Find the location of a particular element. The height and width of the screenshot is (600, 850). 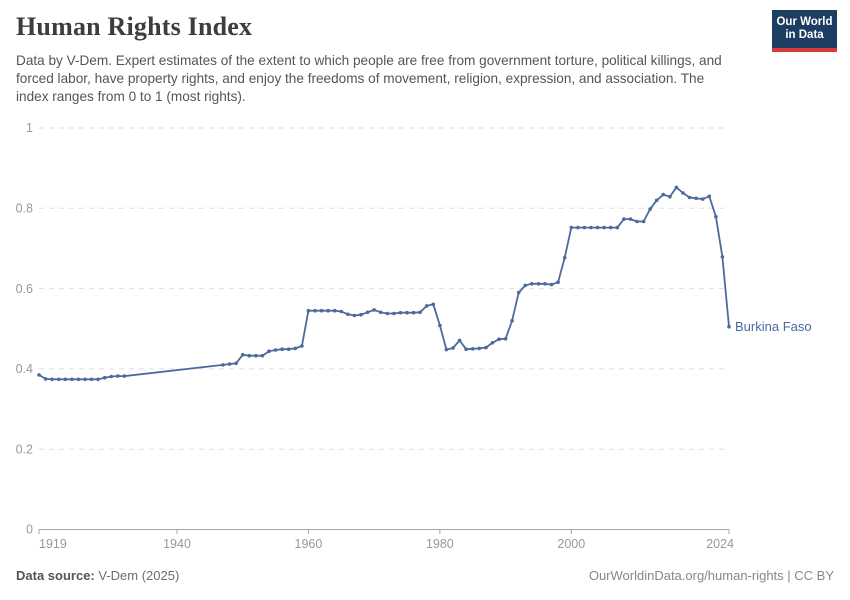

x-axis-tick-label: 2000 is located at coordinates (571, 544).